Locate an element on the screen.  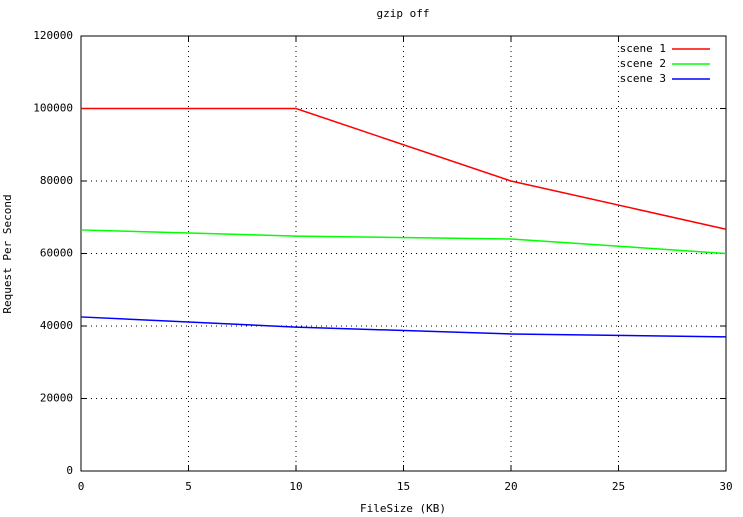
x-axis-label: FileSize (KB) is located at coordinates (403, 508).